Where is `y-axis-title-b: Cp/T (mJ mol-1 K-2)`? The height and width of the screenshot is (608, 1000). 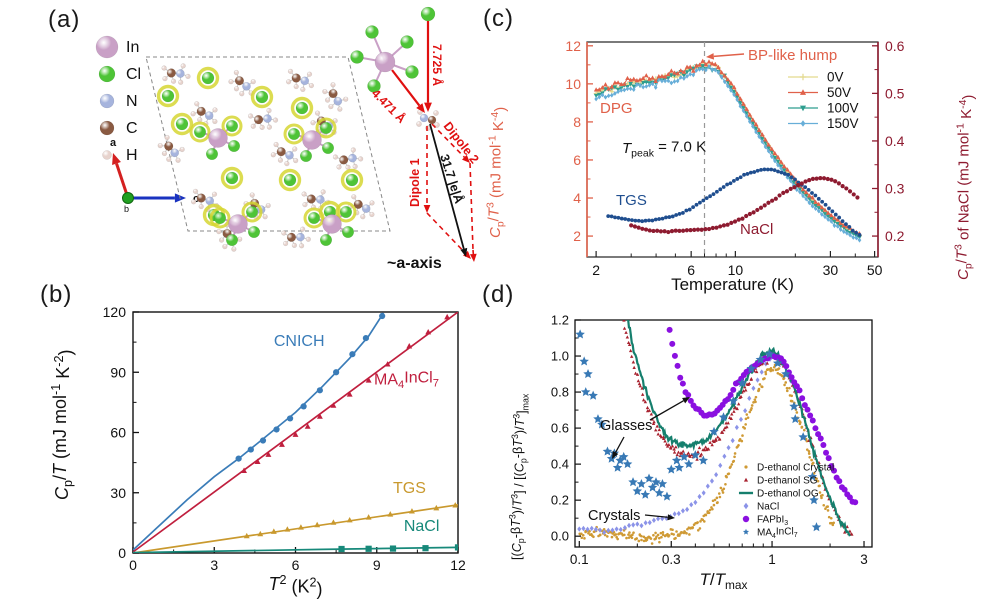 y-axis-title-b: Cp/T (mJ mol-1 K-2) is located at coordinates (62, 425).